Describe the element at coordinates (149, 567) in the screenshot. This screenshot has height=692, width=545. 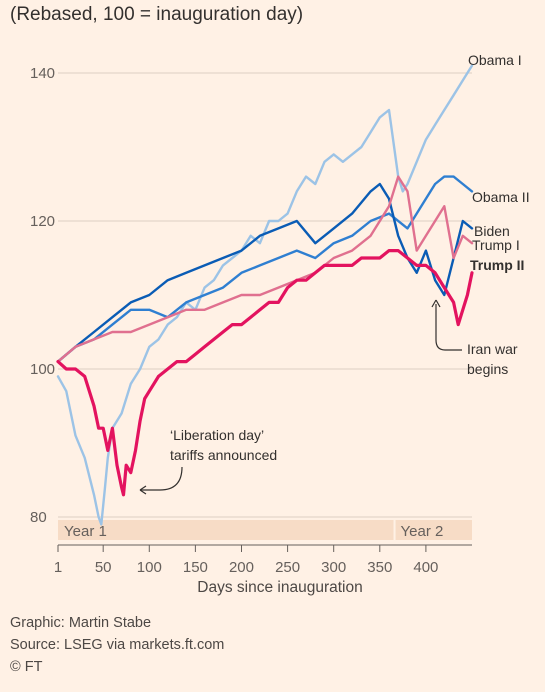
I see `x-tick-label-100: 100` at that location.